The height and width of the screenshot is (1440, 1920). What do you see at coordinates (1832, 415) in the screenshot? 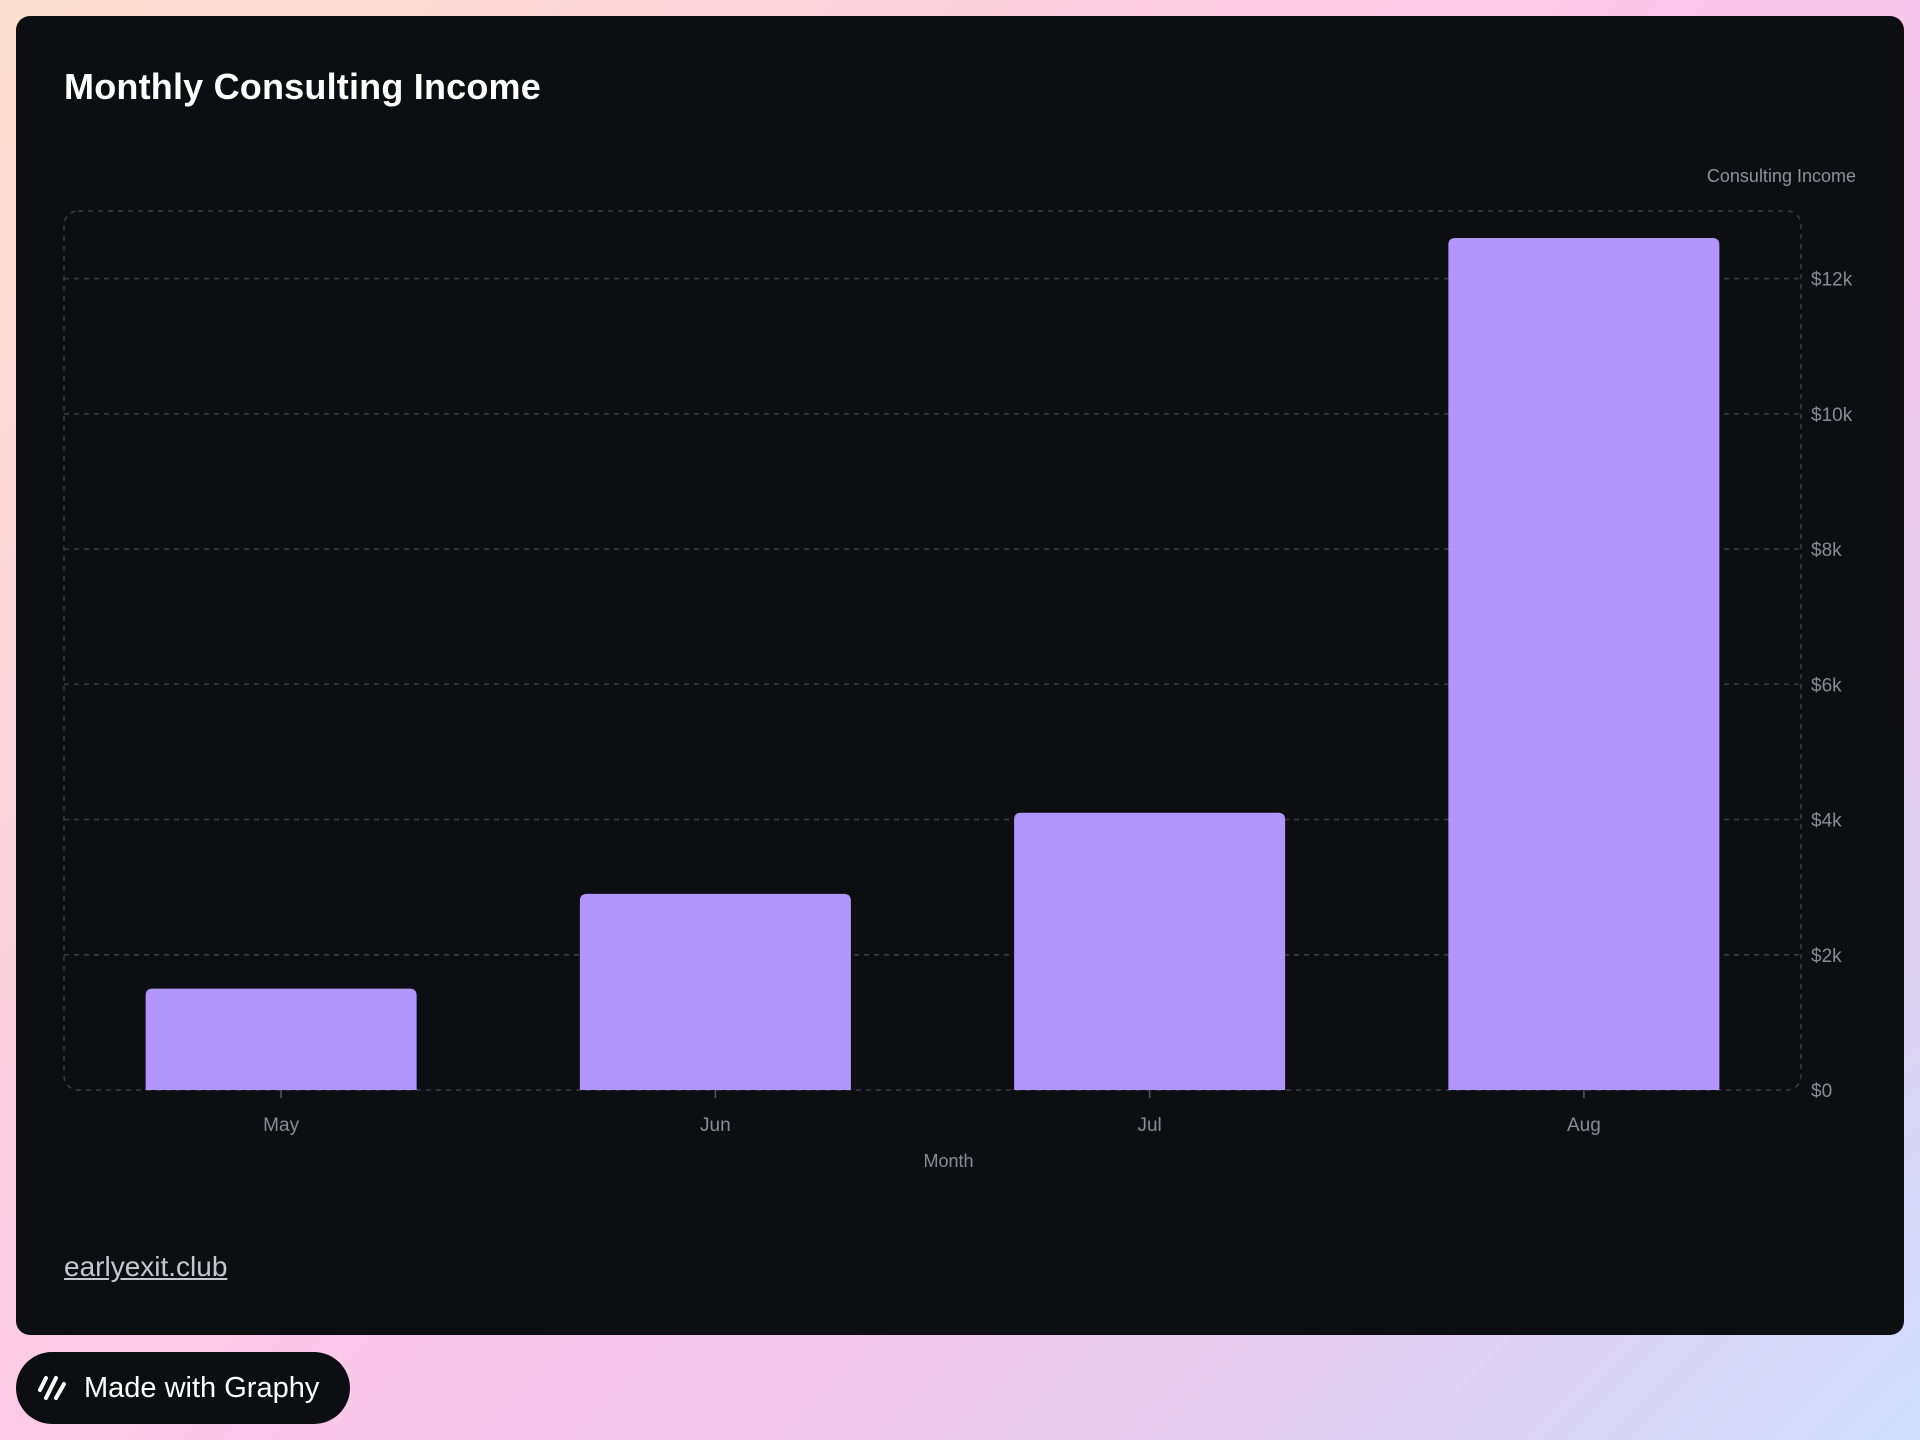
I see `y-tick-label: $10k` at bounding box center [1832, 415].